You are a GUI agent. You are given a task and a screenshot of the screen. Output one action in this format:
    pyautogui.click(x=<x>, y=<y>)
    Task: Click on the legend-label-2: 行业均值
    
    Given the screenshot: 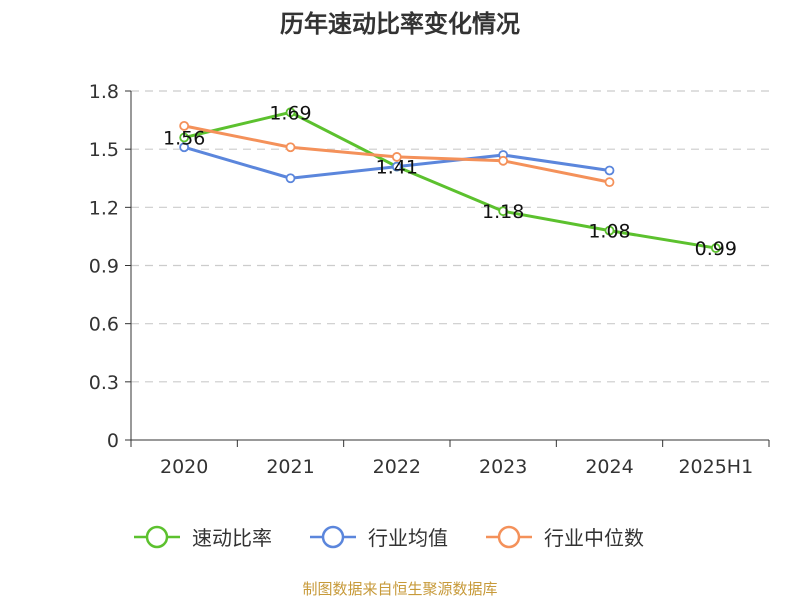 What is the action you would take?
    pyautogui.click(x=408, y=538)
    